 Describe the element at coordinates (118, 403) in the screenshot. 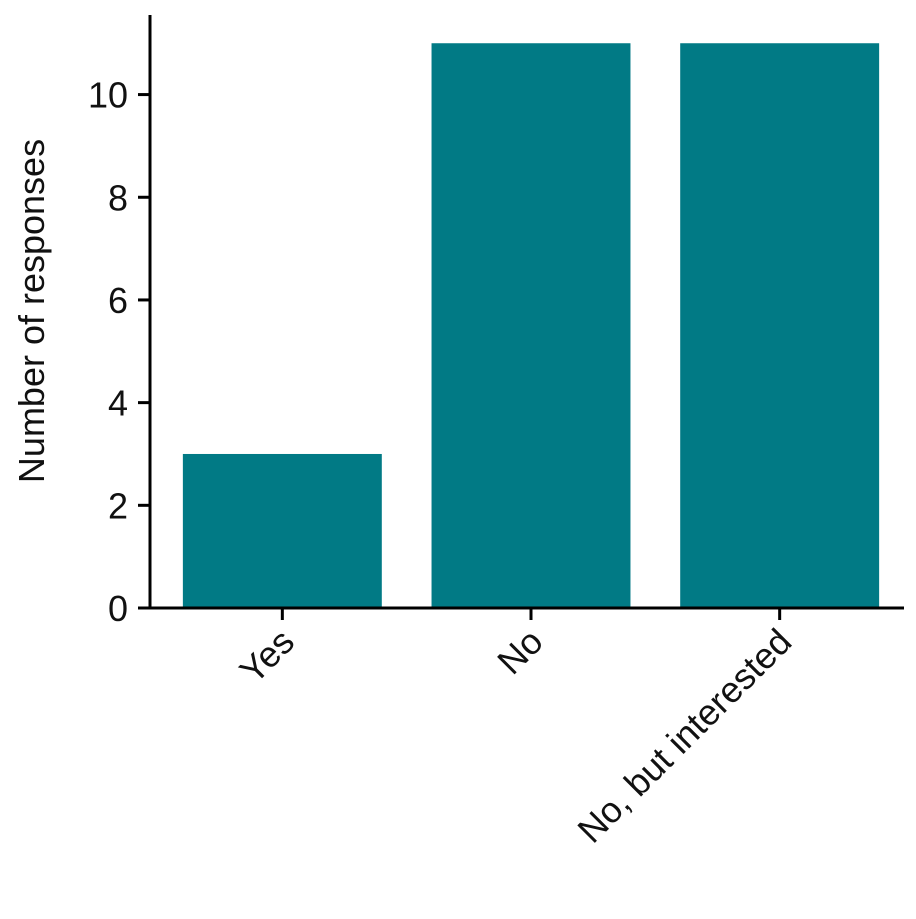

I see `y-tick-label: 4` at that location.